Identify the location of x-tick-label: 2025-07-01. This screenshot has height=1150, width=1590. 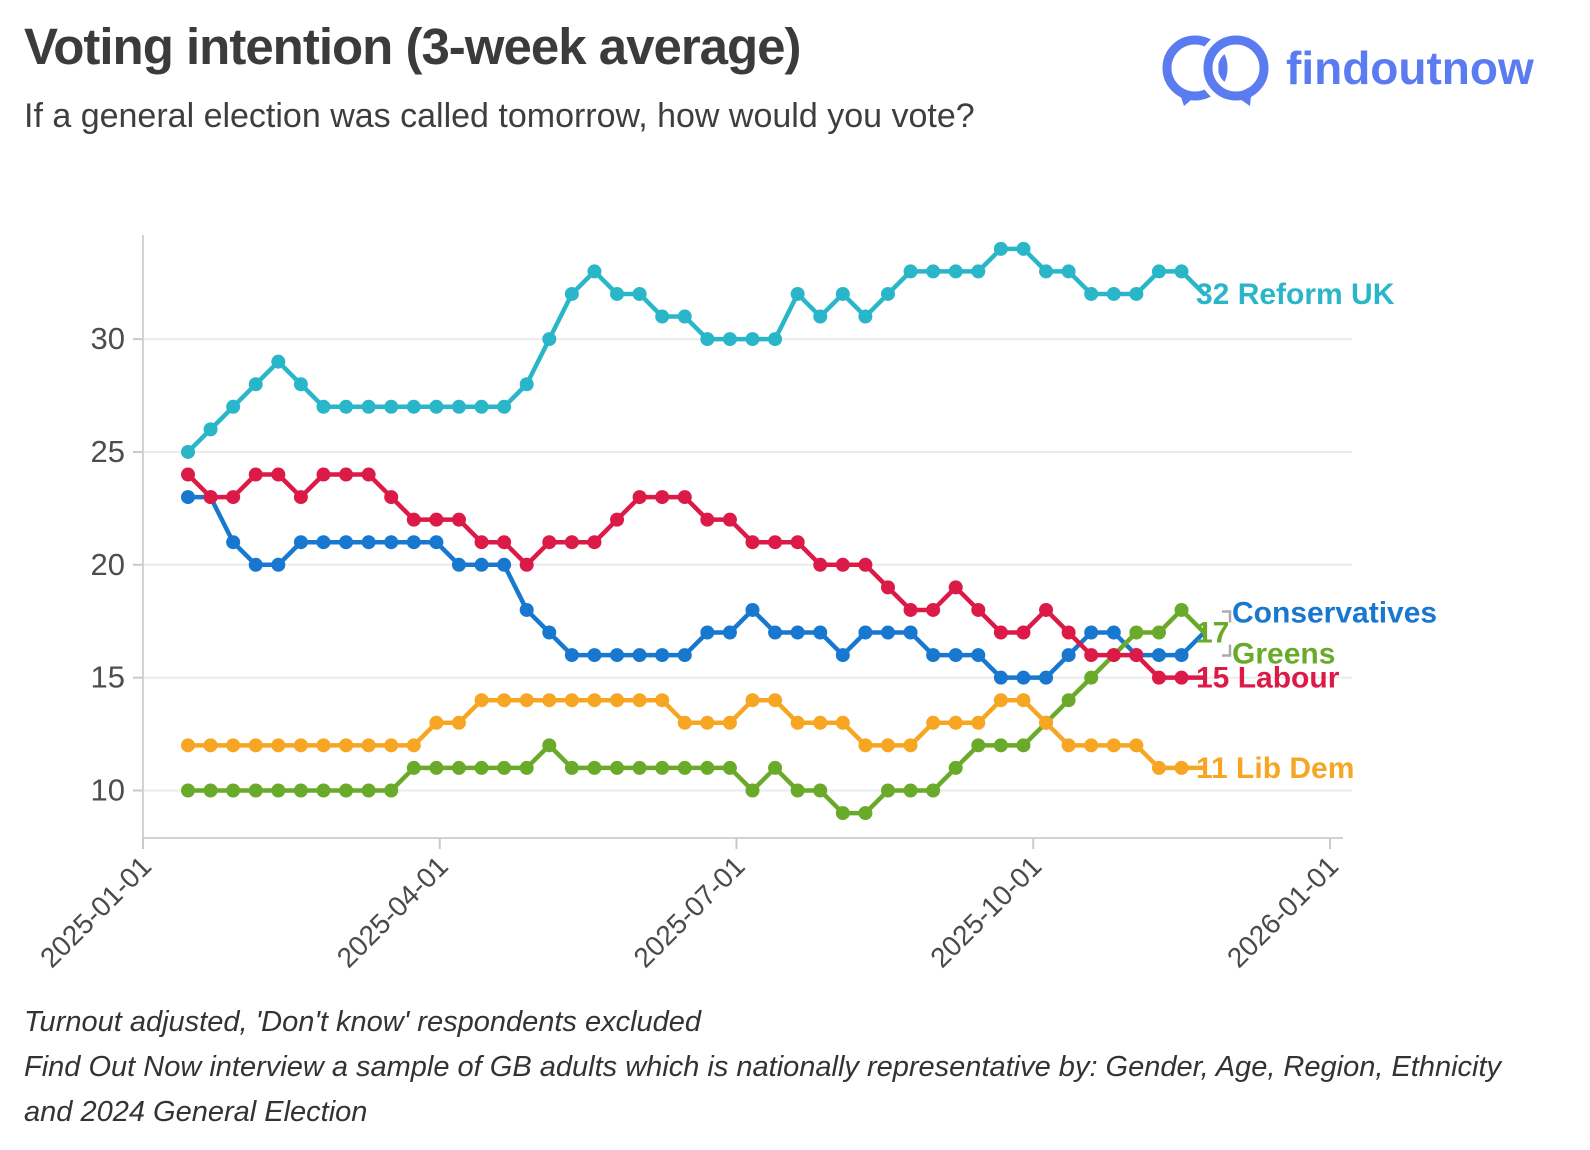
(689, 911).